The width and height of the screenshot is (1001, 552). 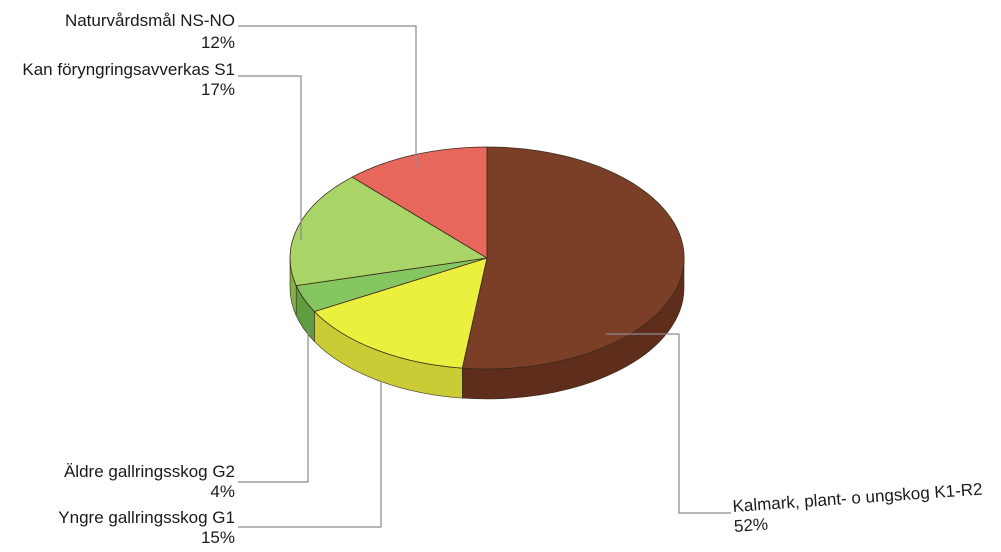 What do you see at coordinates (149, 471) in the screenshot?
I see `slice-label-3: Äldre gallringsskog G2` at bounding box center [149, 471].